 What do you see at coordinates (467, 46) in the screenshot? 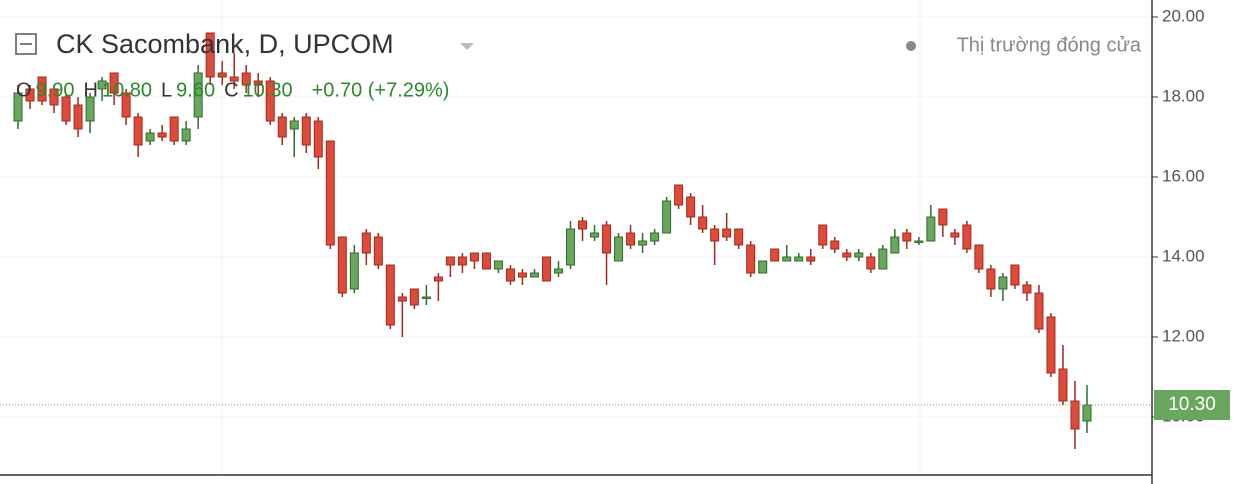
I see `dropdown-arrow` at bounding box center [467, 46].